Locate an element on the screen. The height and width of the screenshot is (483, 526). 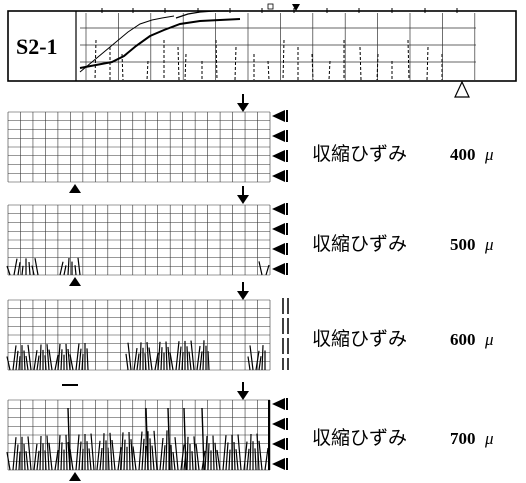
stage-4-panel is located at coordinates (147, 431).